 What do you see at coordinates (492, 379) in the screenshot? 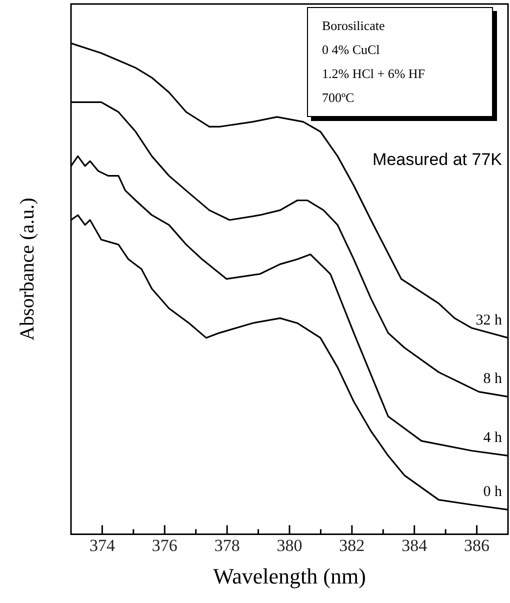
I see `series-label: 8 h` at bounding box center [492, 379].